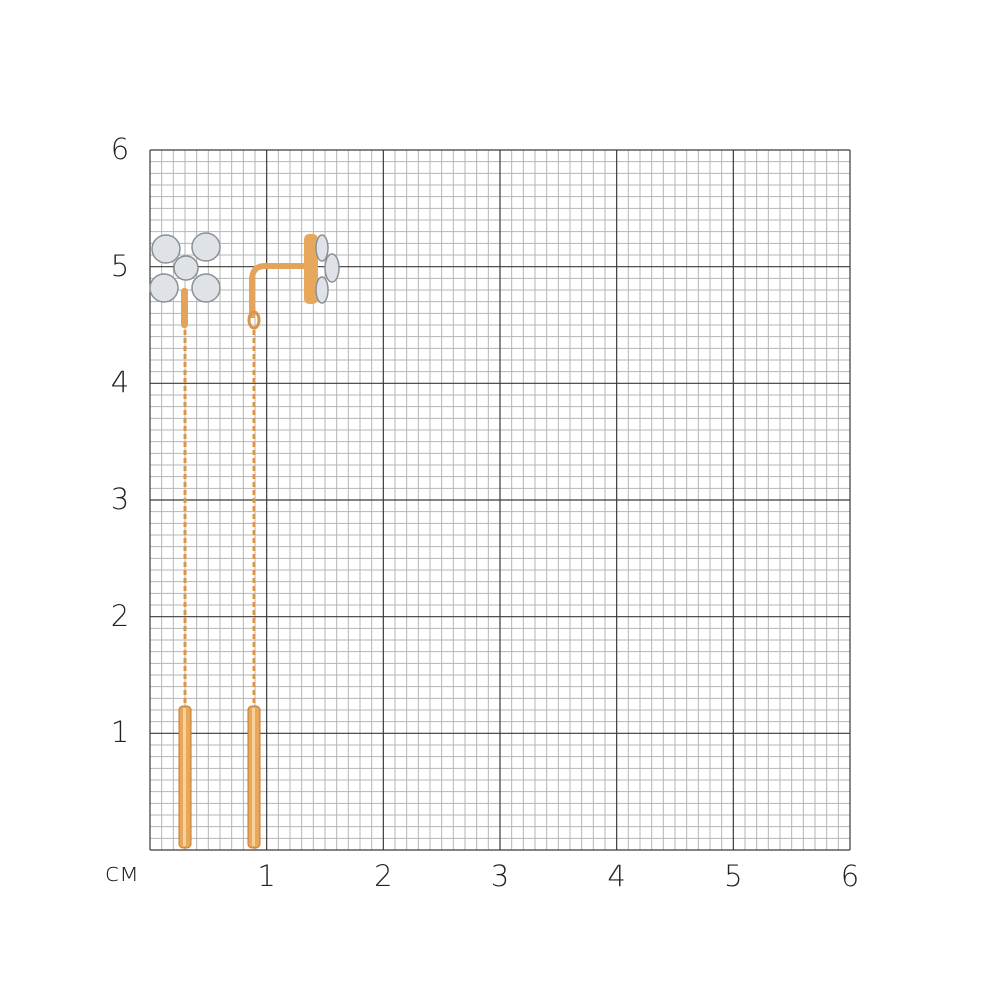 This screenshot has height=1000, width=1000. Describe the element at coordinates (120, 382) in the screenshot. I see `y-tick-label: 4` at that location.